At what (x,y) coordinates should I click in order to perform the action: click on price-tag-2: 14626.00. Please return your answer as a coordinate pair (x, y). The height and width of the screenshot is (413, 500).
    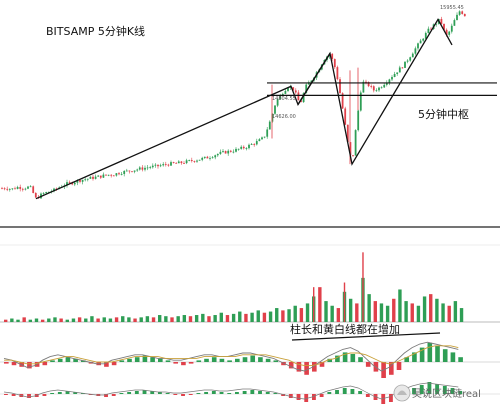
    Looking at the image, I should click on (284, 117).